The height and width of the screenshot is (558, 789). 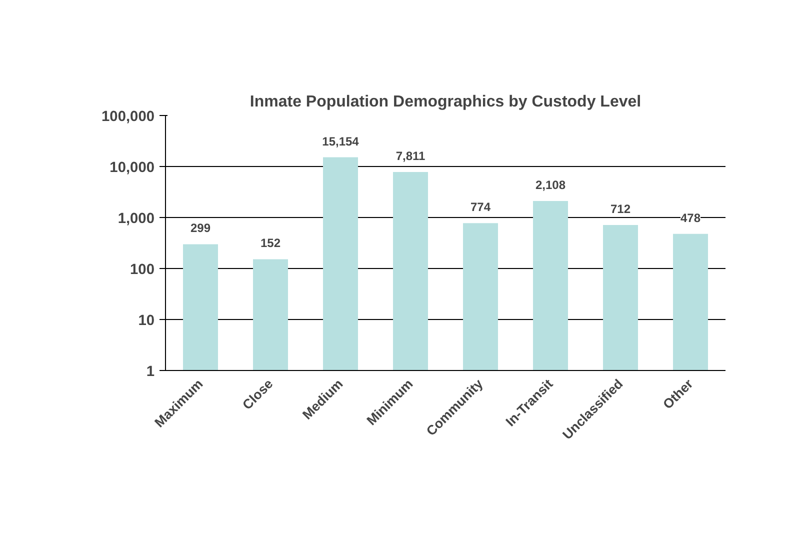 What do you see at coordinates (142, 270) in the screenshot?
I see `y-tick-label: 100` at bounding box center [142, 270].